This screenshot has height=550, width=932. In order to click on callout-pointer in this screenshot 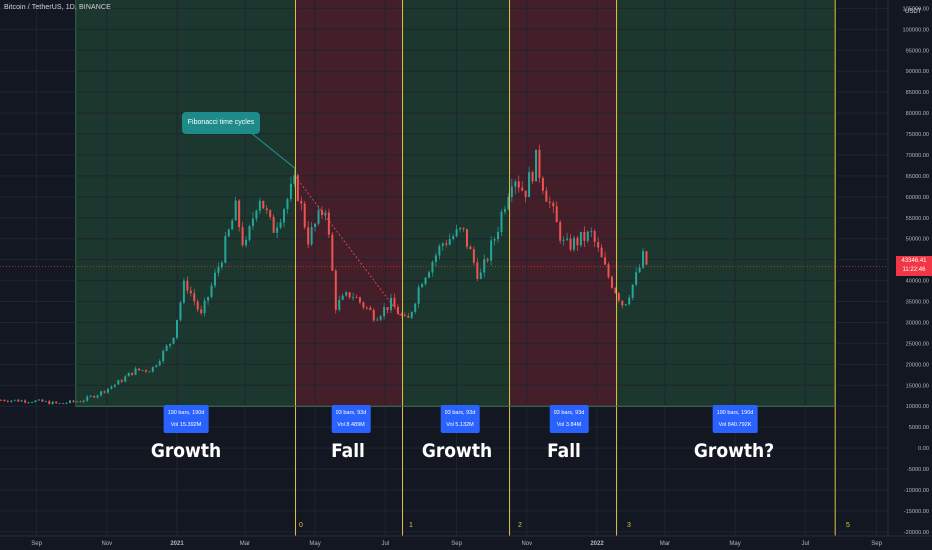, I will do `click(272, 150)`.